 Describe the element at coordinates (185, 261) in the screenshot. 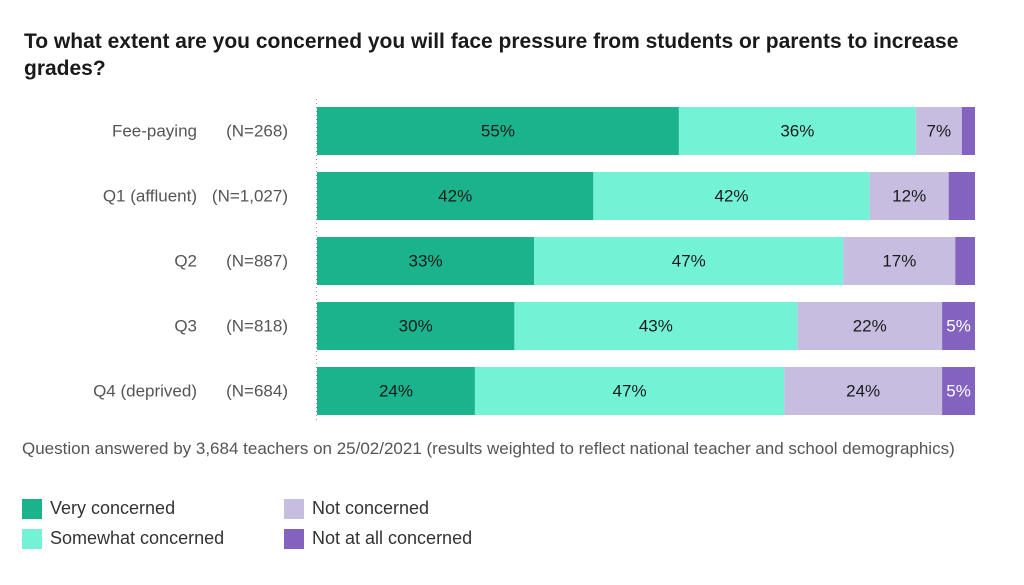

I see `category-label-q2: Q2` at that location.